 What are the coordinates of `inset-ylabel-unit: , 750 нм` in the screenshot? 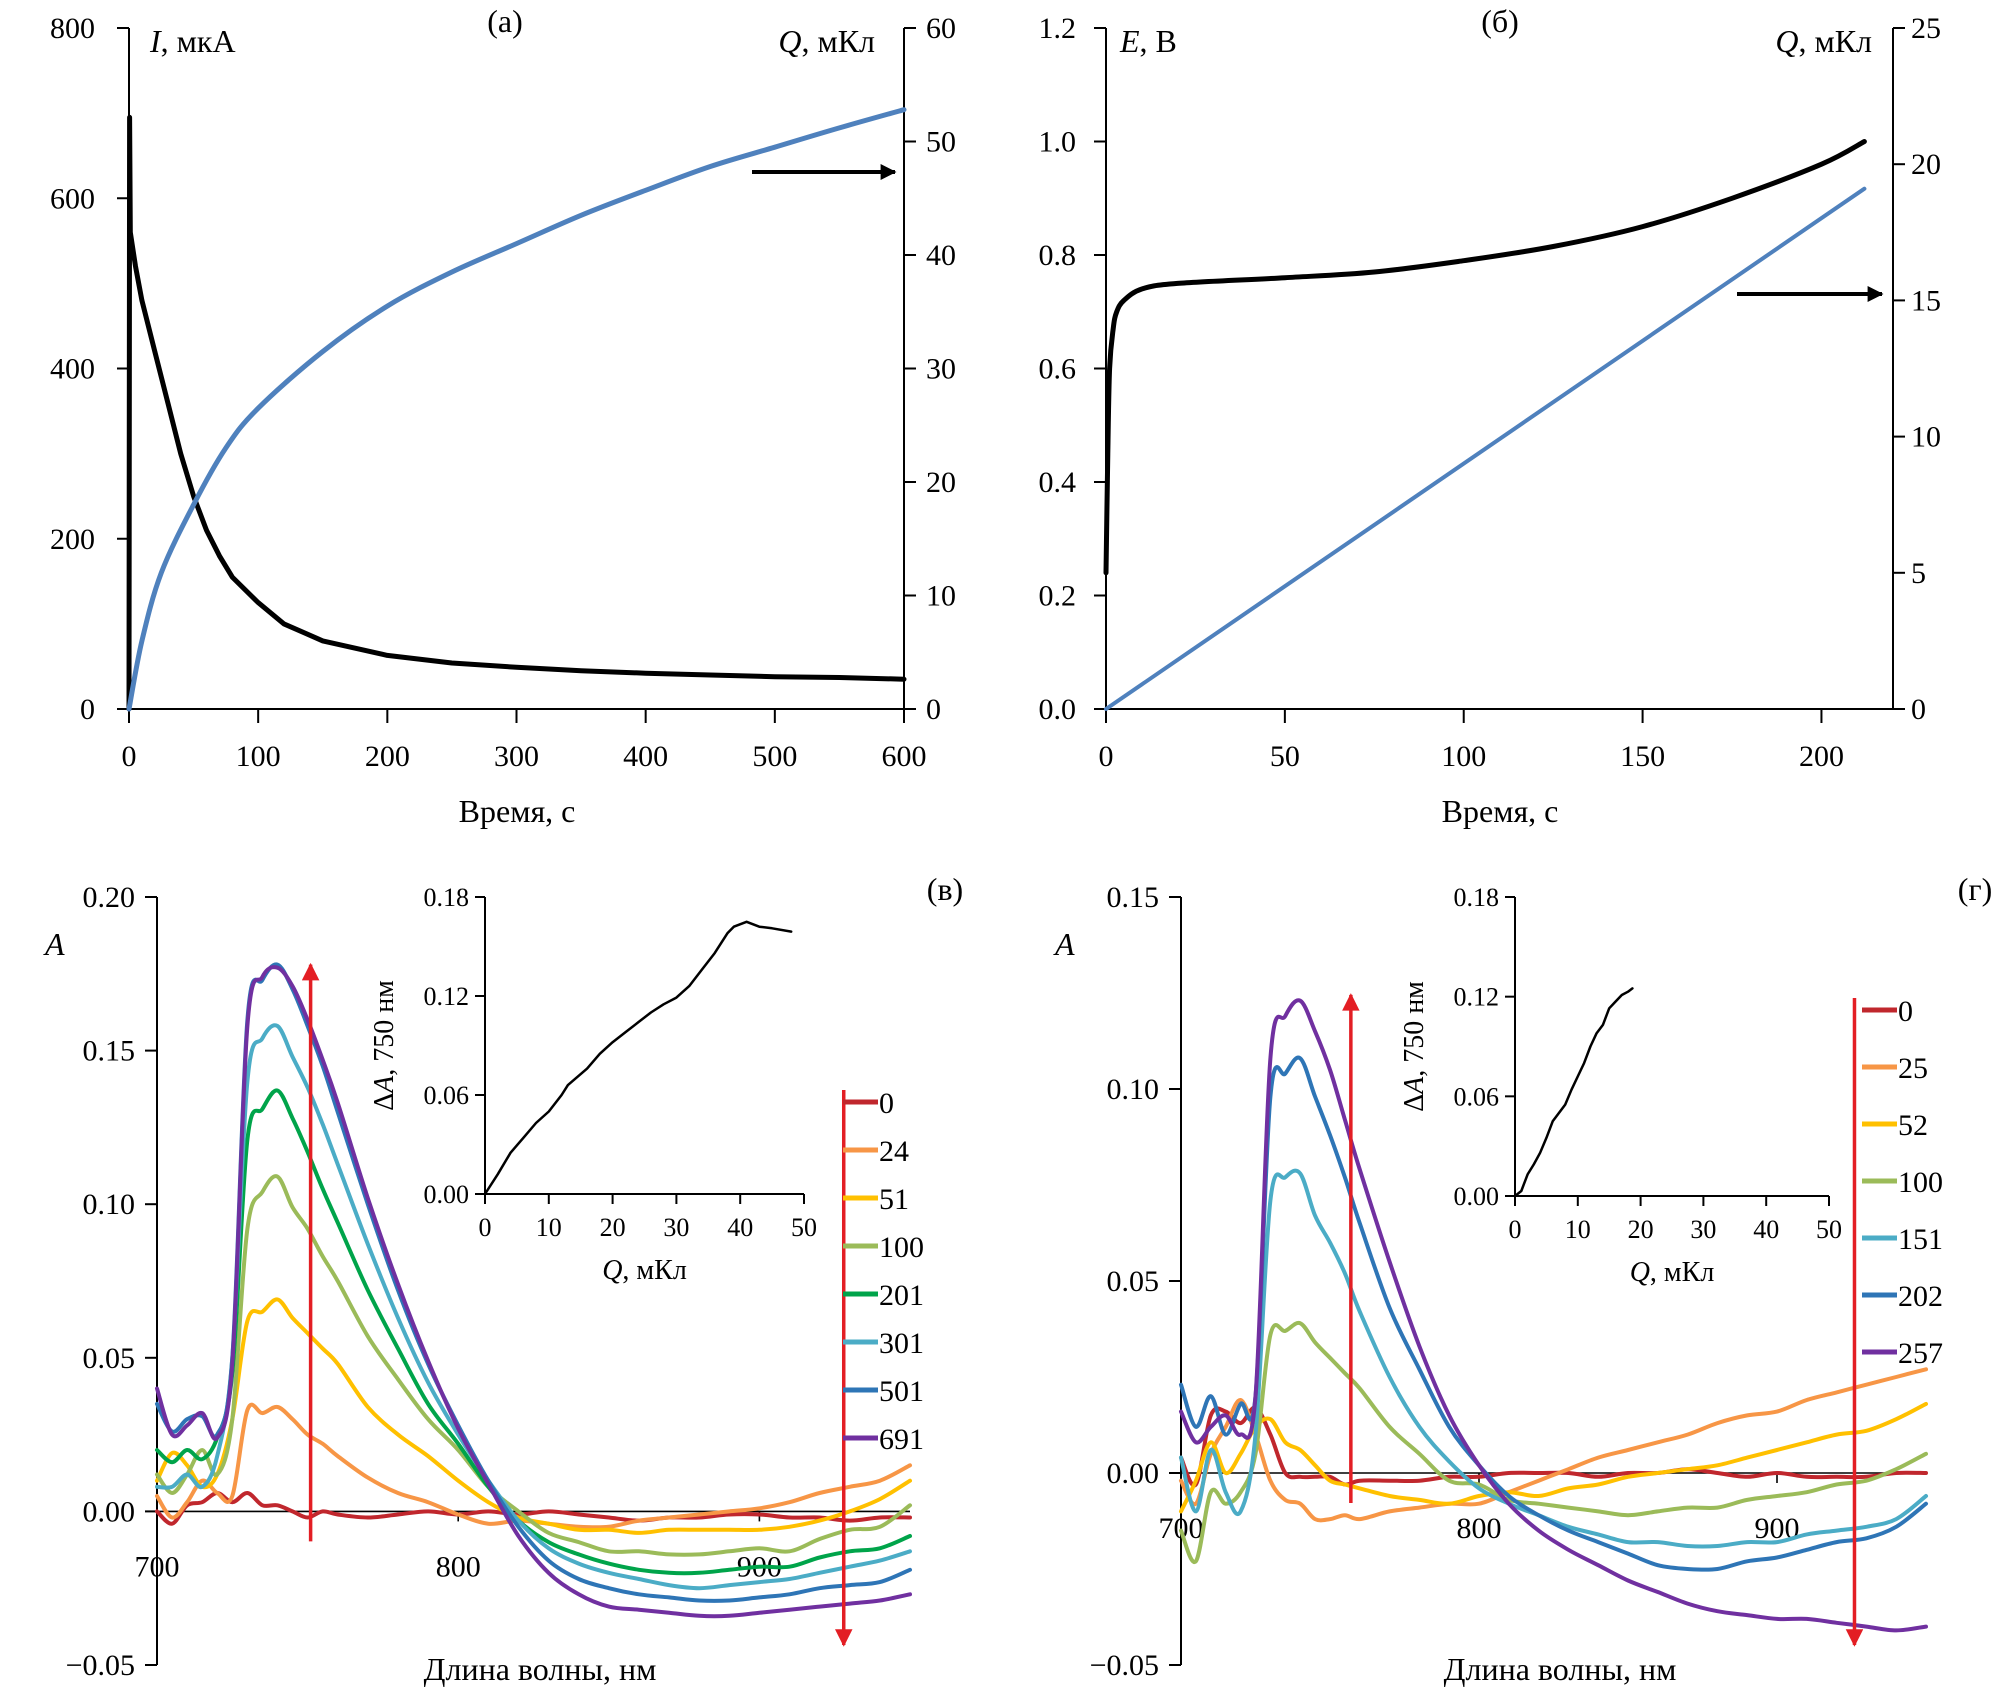 It's located at (1414, 1029).